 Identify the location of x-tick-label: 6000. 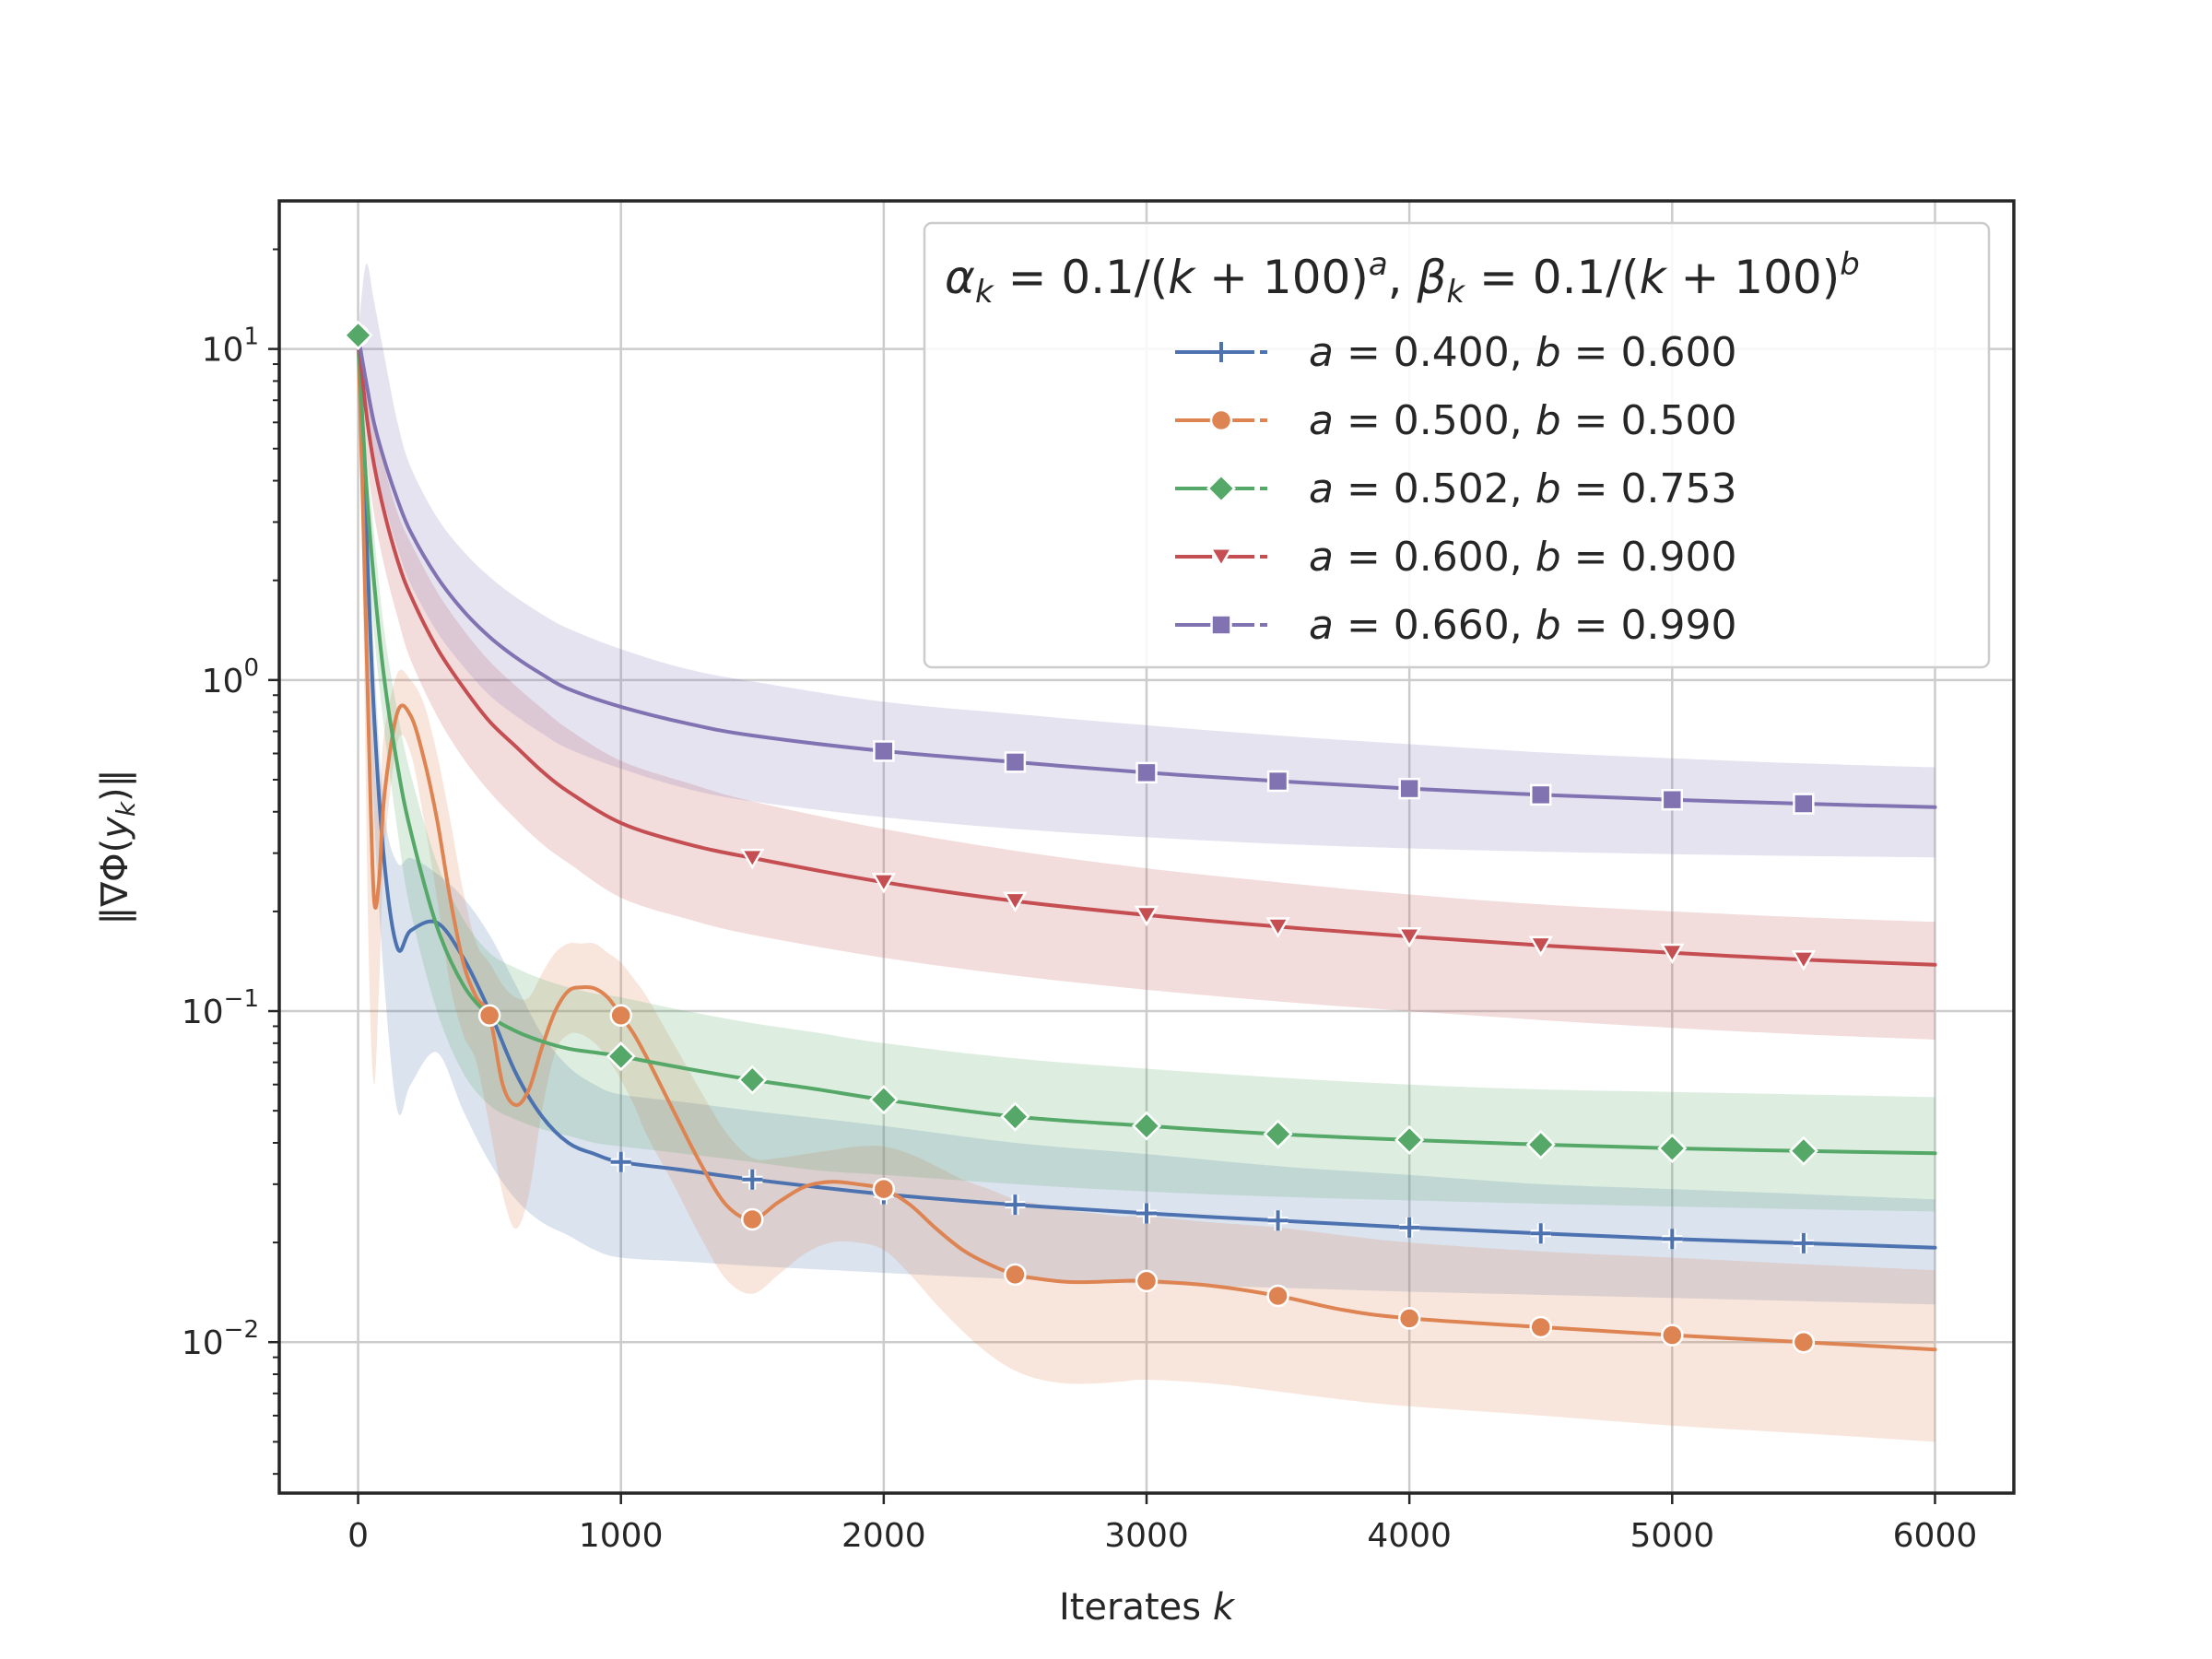
(1935, 1536).